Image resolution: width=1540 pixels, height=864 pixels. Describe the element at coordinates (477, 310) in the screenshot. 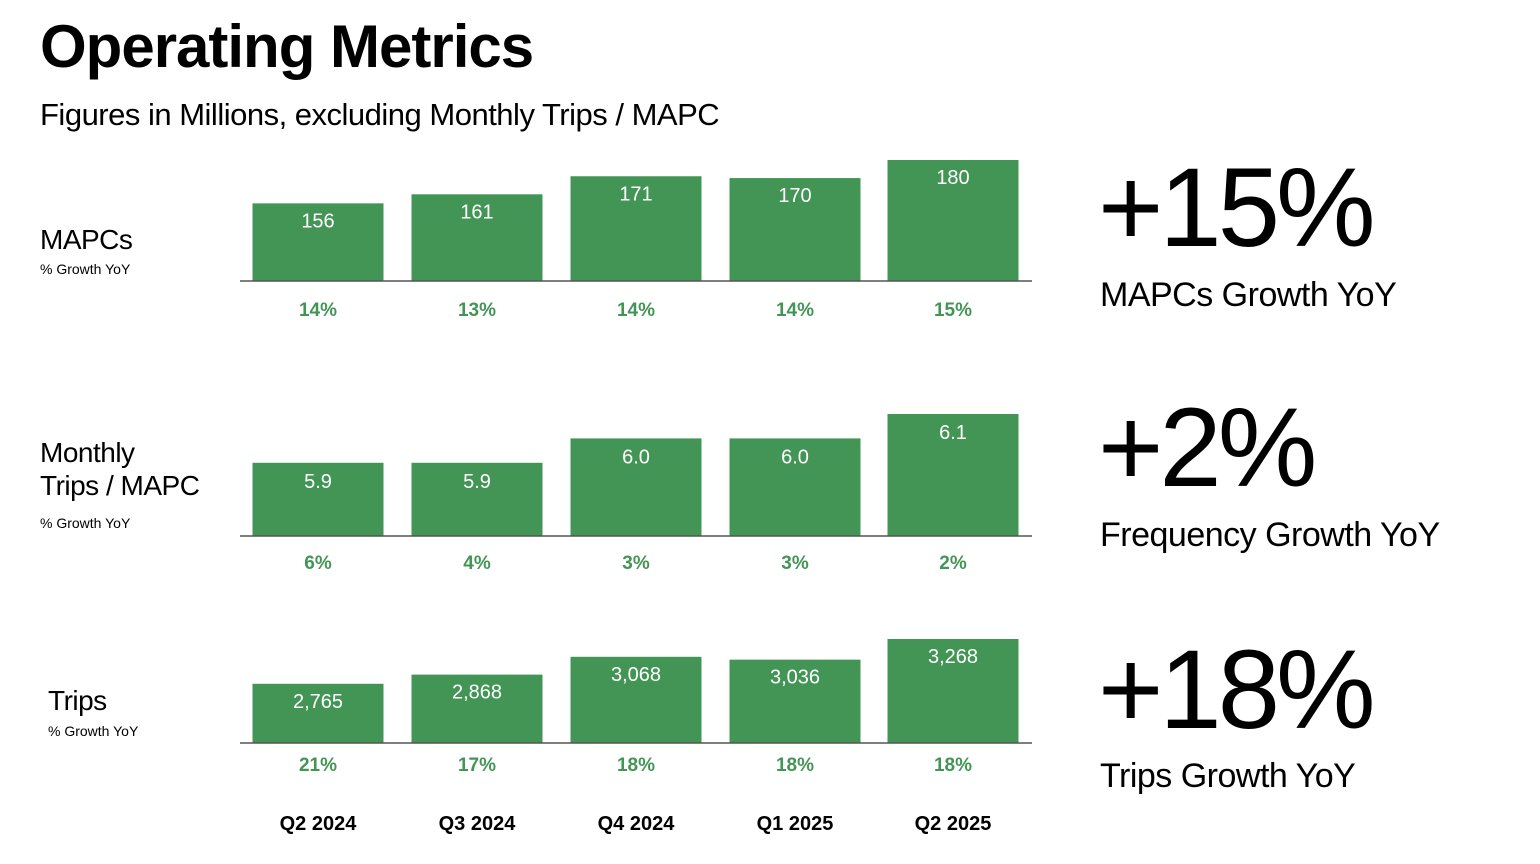

I see `growth-label-mapcs: 13%` at that location.